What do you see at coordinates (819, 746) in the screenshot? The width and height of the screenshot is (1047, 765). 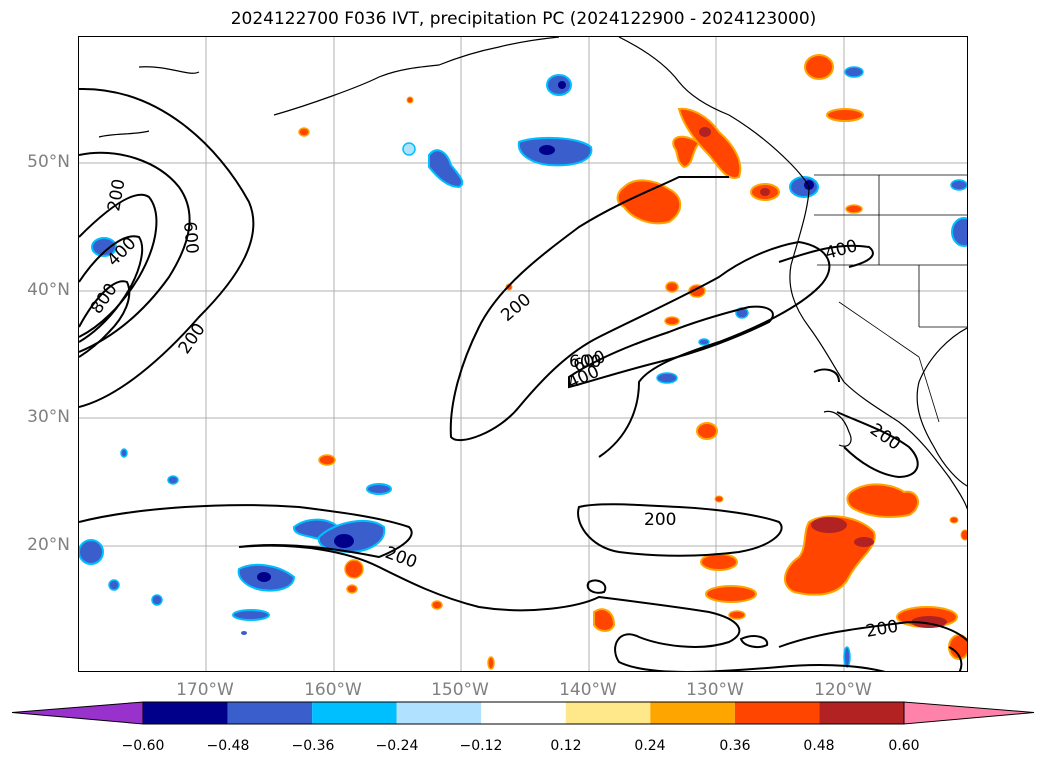 I see `colorbar-tick-label: 0.48` at bounding box center [819, 746].